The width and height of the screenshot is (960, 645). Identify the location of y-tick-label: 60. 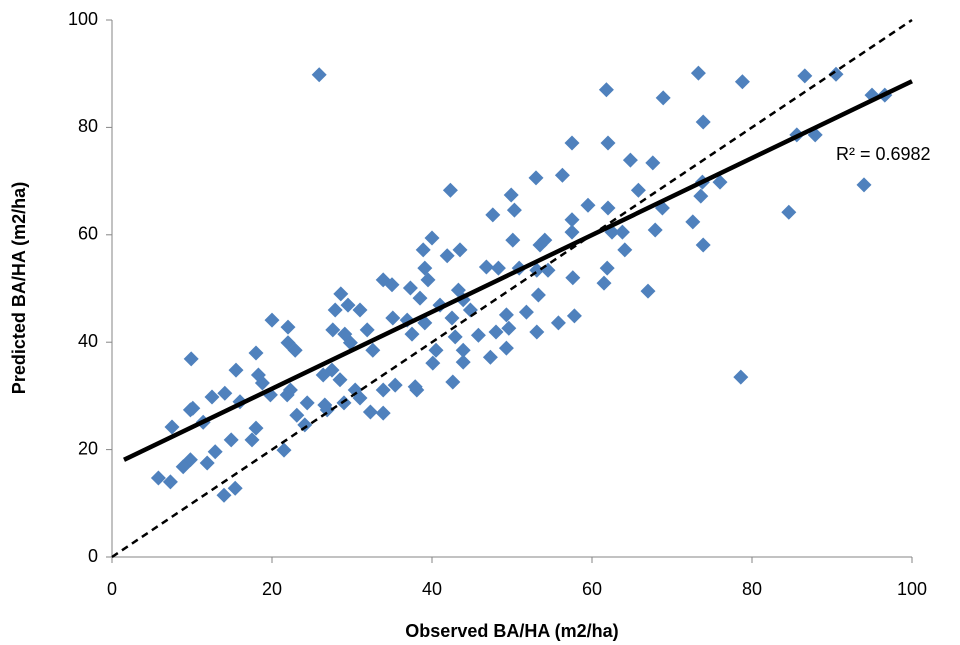
(88, 234).